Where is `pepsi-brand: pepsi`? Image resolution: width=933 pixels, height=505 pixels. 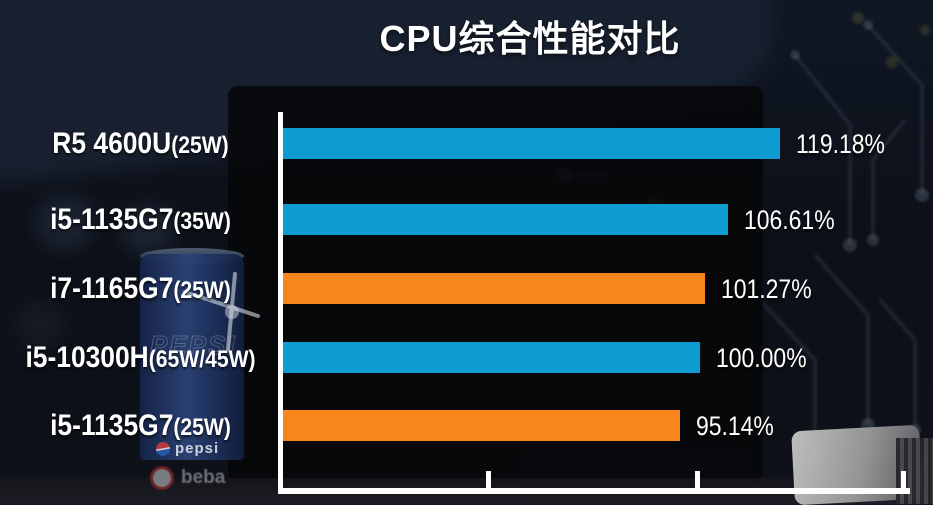 pepsi-brand: pepsi is located at coordinates (187, 448).